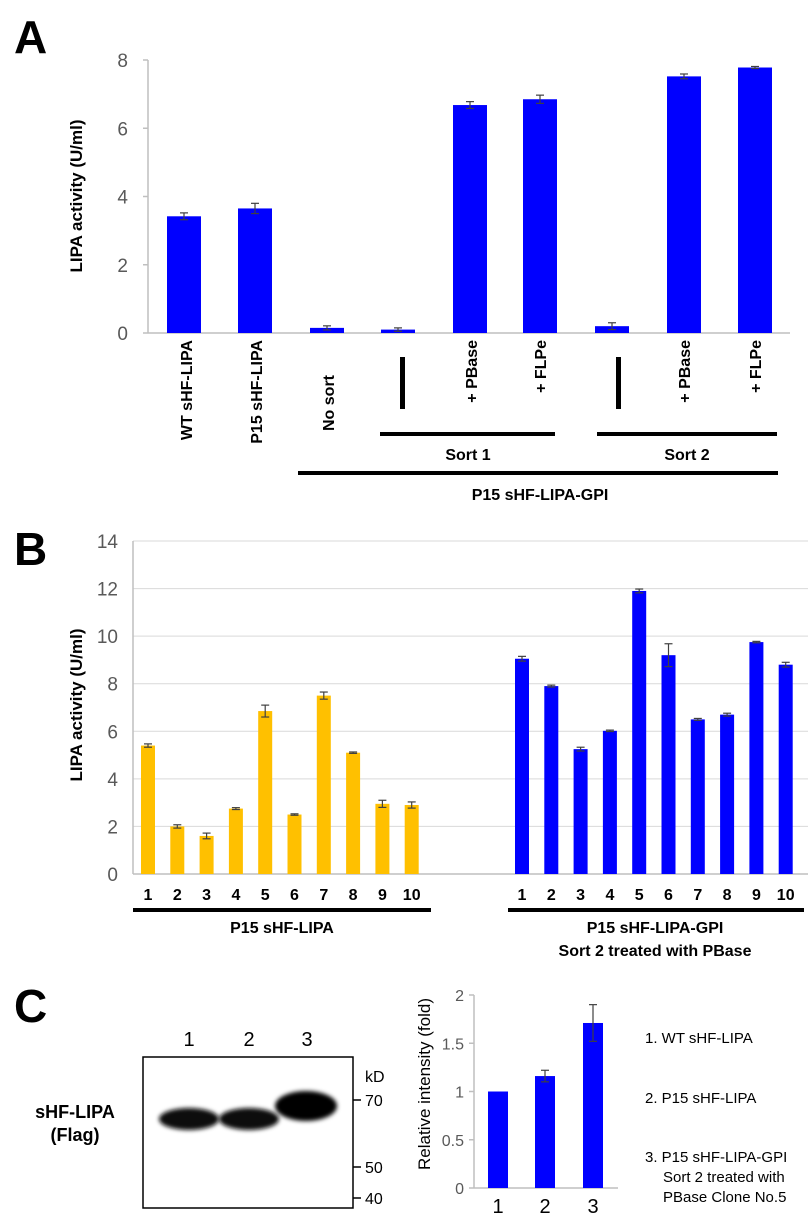 The width and height of the screenshot is (810, 1222). Describe the element at coordinates (76, 195) in the screenshot. I see `chart-a-ylabel: LIPA activity (U/ml)` at that location.